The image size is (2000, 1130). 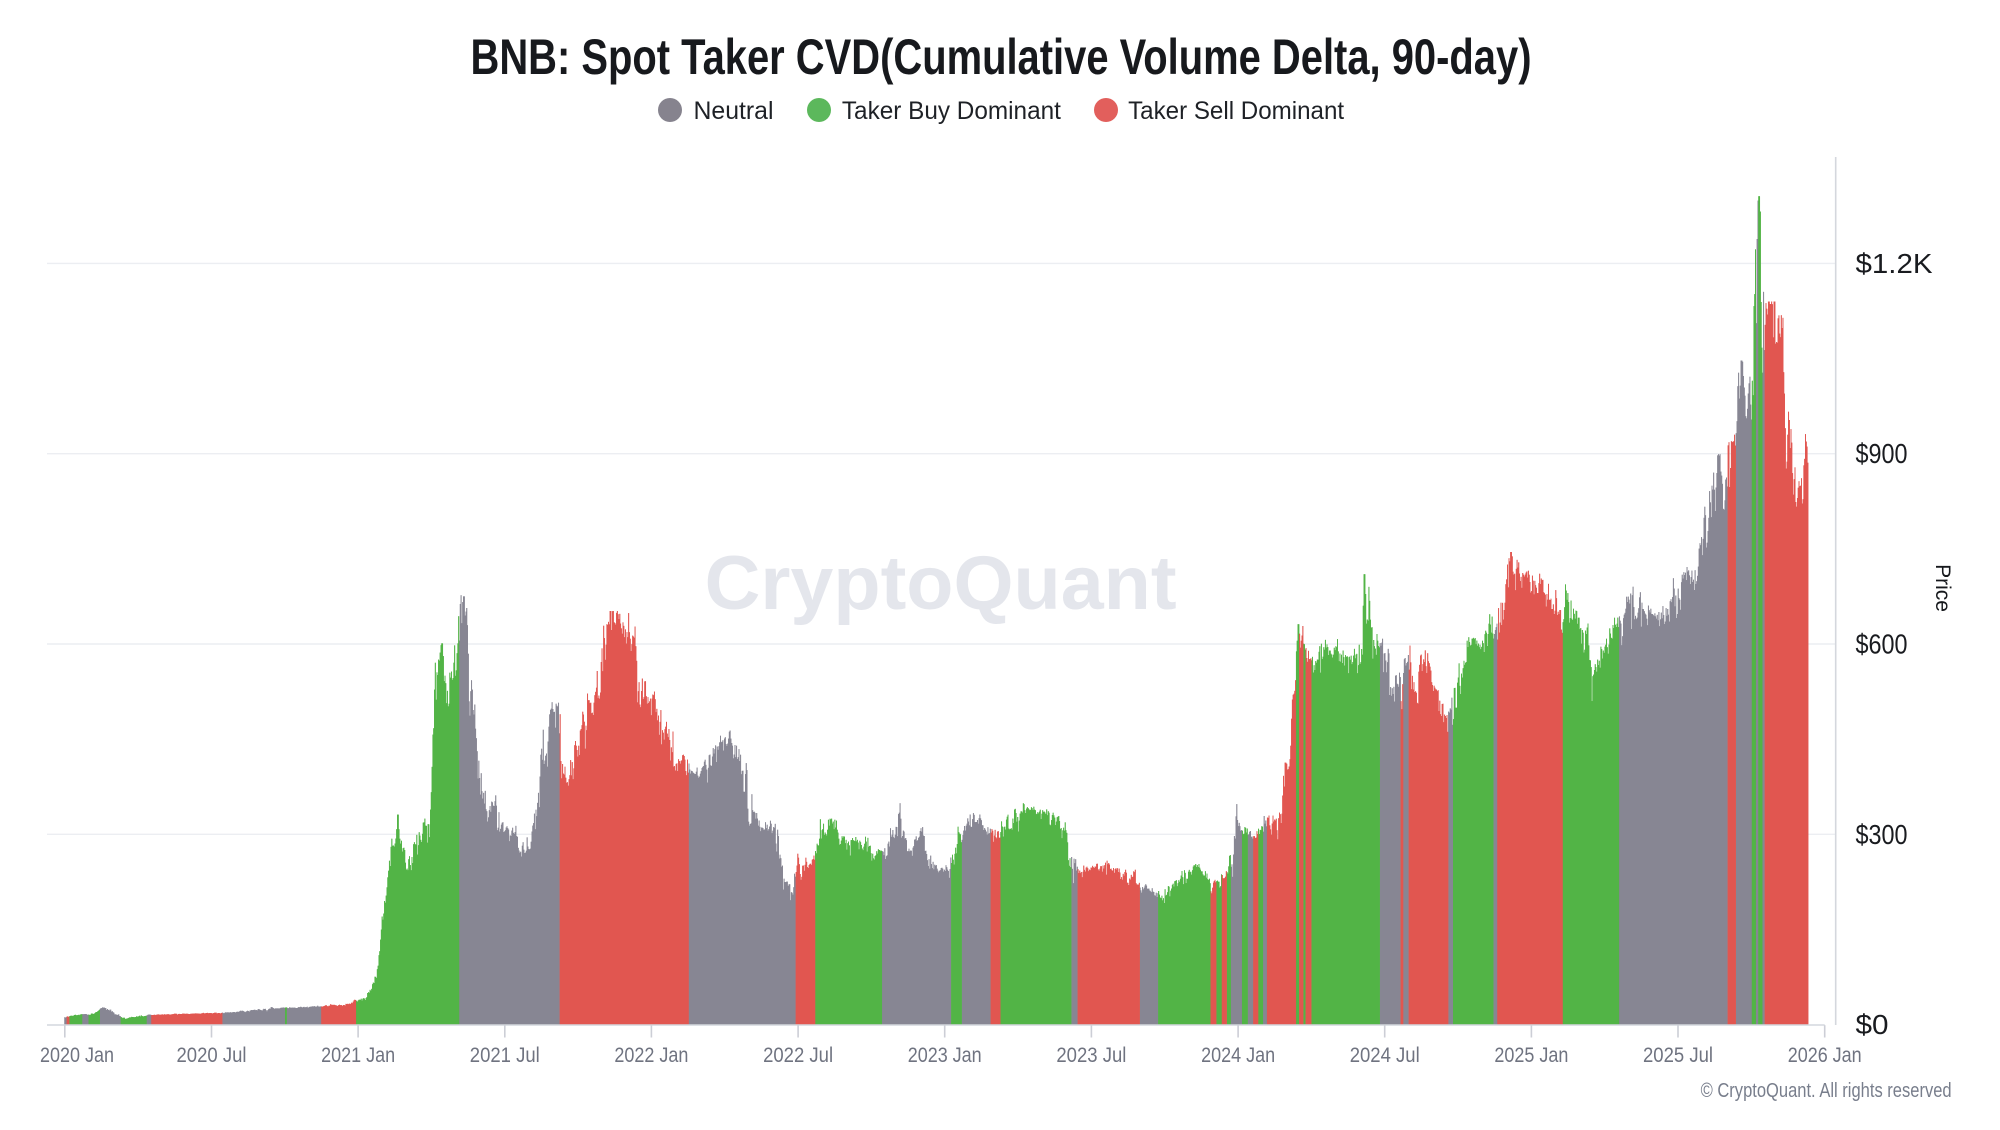 What do you see at coordinates (1385, 1055) in the screenshot?
I see `svg-text: 2024 Jul` at bounding box center [1385, 1055].